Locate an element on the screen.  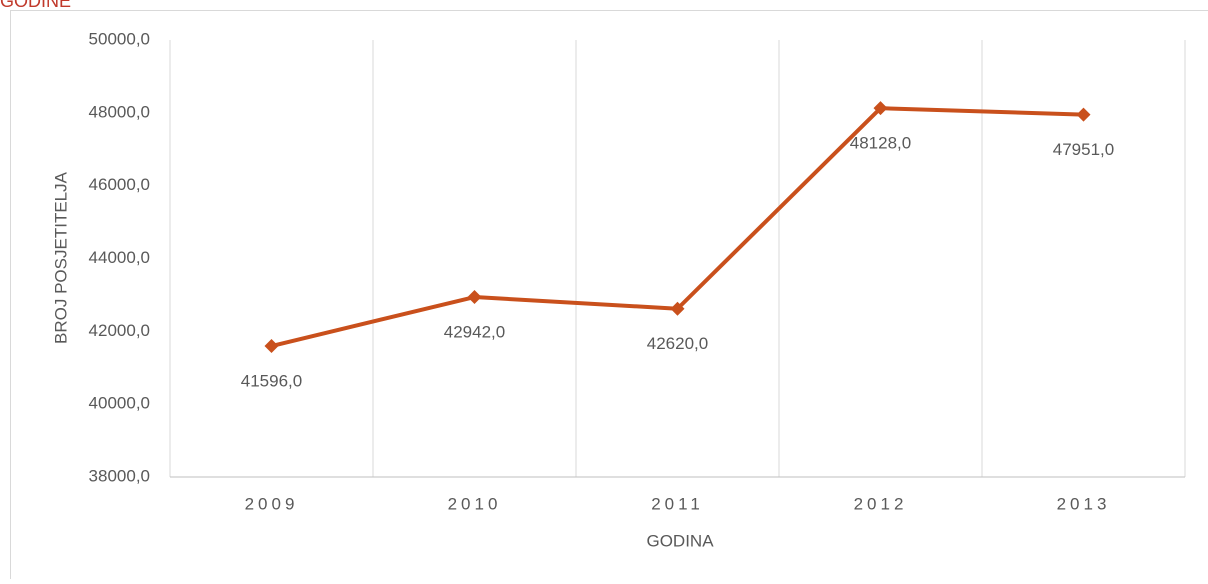
x-axis-label: GODINA is located at coordinates (680, 540).